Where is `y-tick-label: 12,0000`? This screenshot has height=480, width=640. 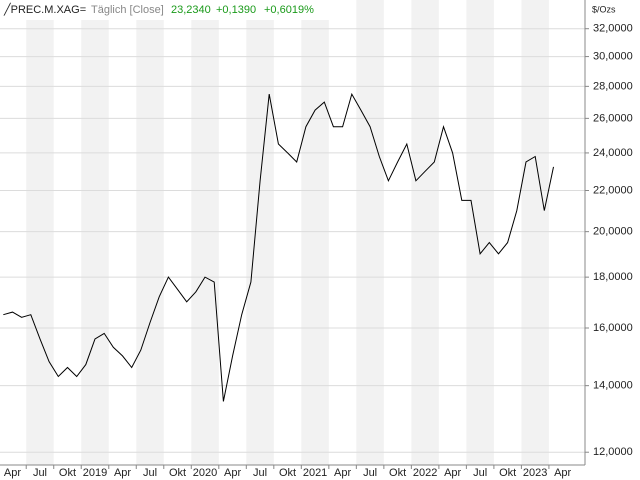 y-tick-label: 12,0000 is located at coordinates (613, 452).